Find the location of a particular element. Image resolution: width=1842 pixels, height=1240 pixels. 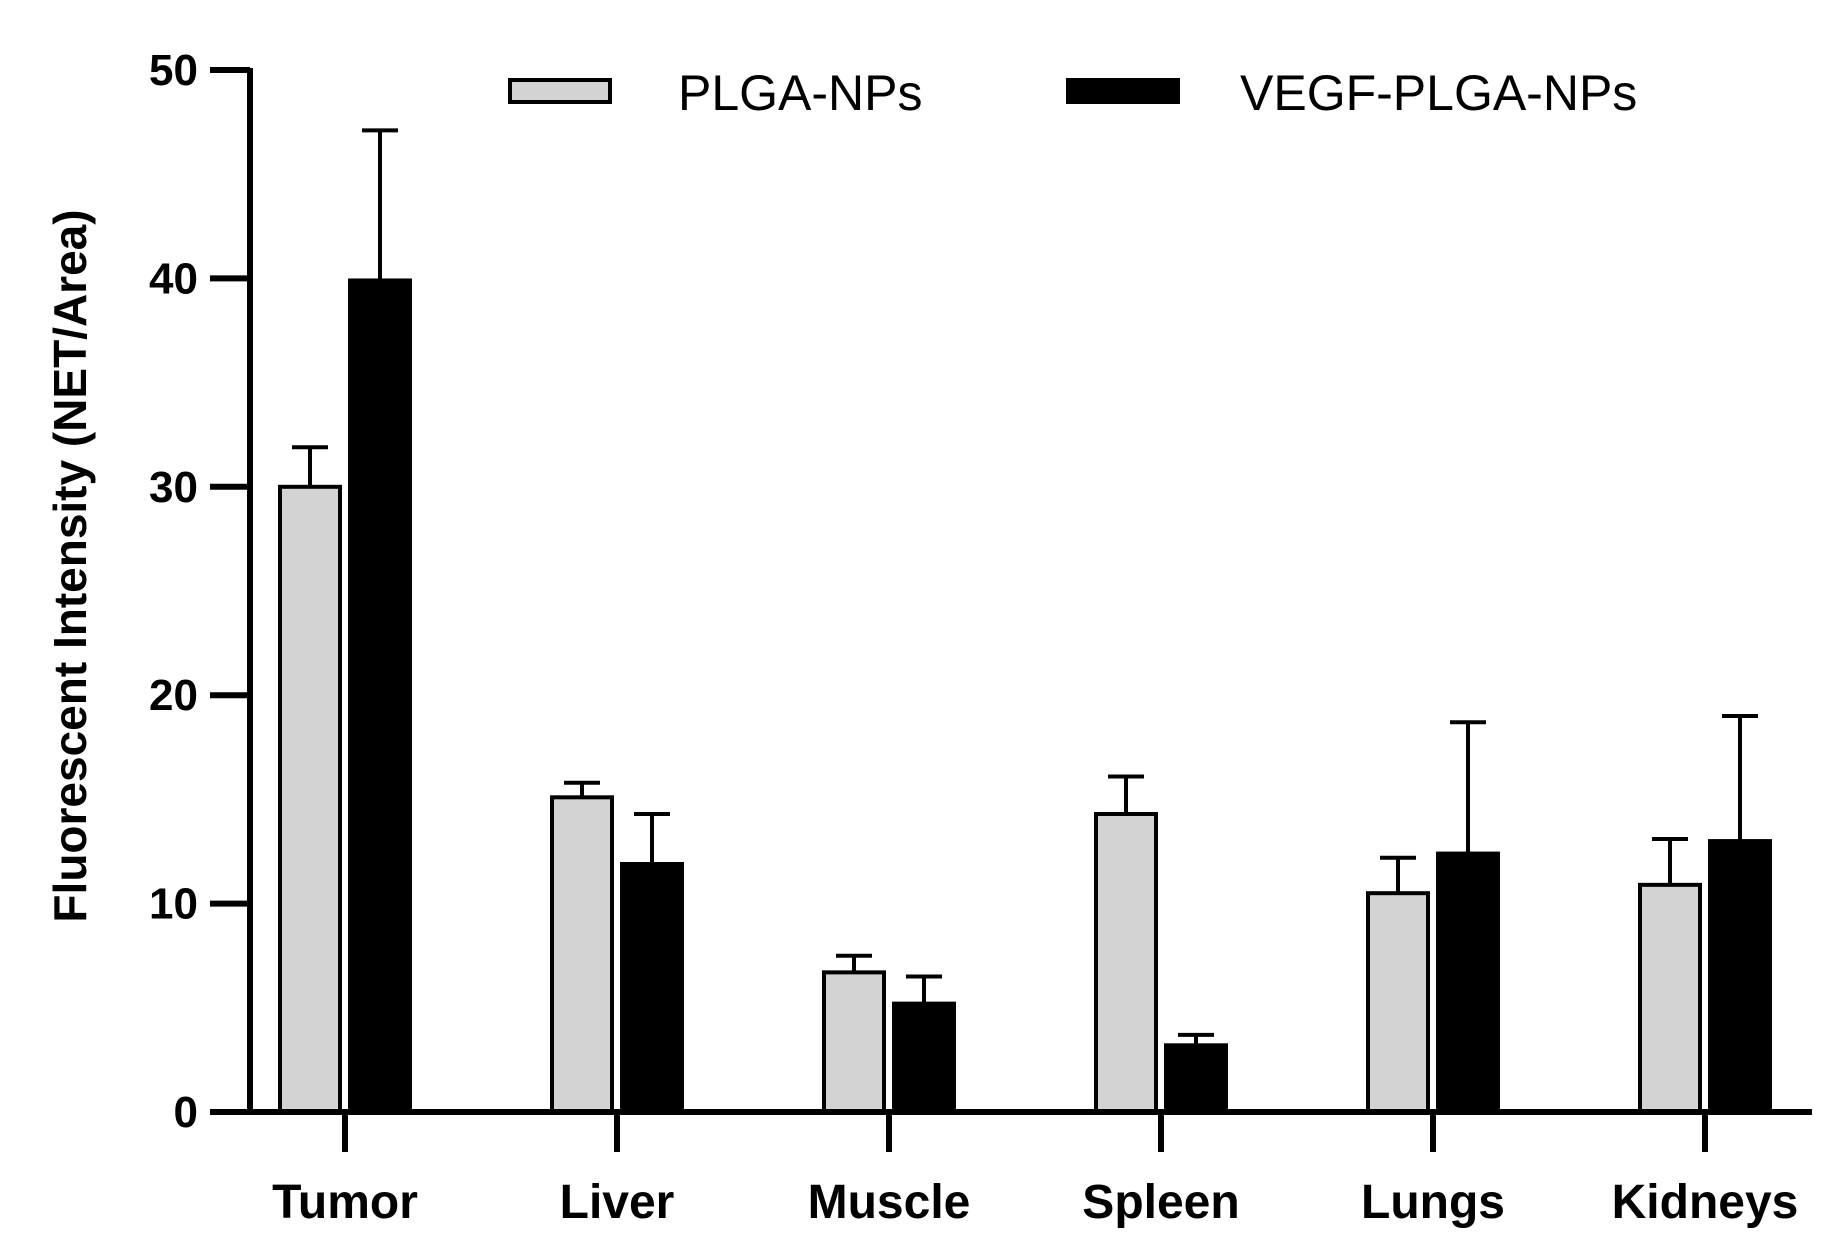

bar-vegf-plga-nps-kidneys is located at coordinates (1740, 977).